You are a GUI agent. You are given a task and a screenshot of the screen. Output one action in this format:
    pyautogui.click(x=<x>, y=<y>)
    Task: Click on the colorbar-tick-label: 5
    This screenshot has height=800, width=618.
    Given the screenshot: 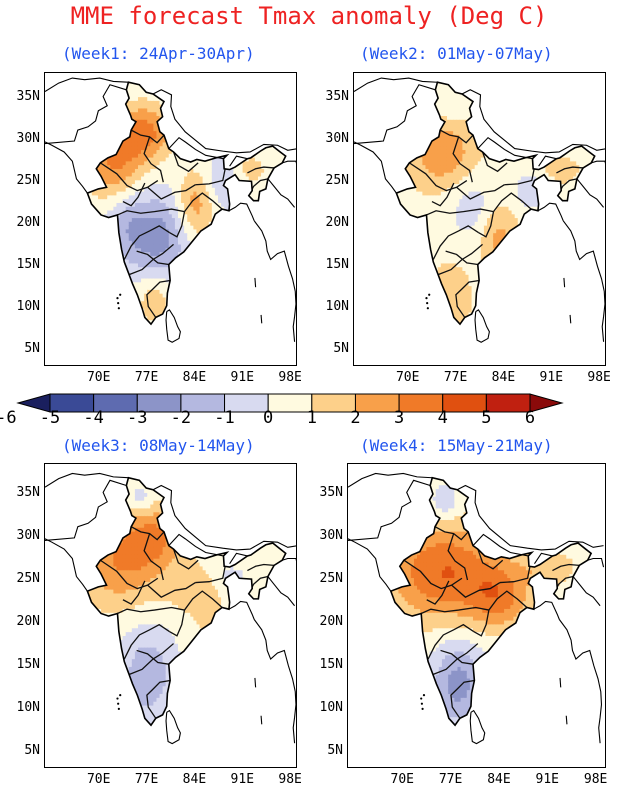 What is the action you would take?
    pyautogui.click(x=486, y=418)
    